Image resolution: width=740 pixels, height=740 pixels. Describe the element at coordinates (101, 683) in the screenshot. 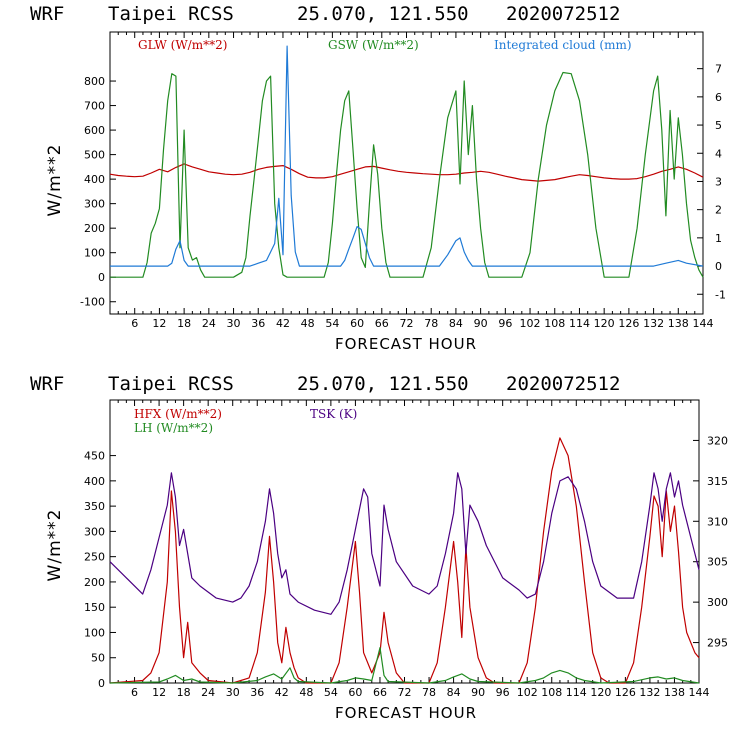

I see `panel2-y-tick-label: 0` at that location.